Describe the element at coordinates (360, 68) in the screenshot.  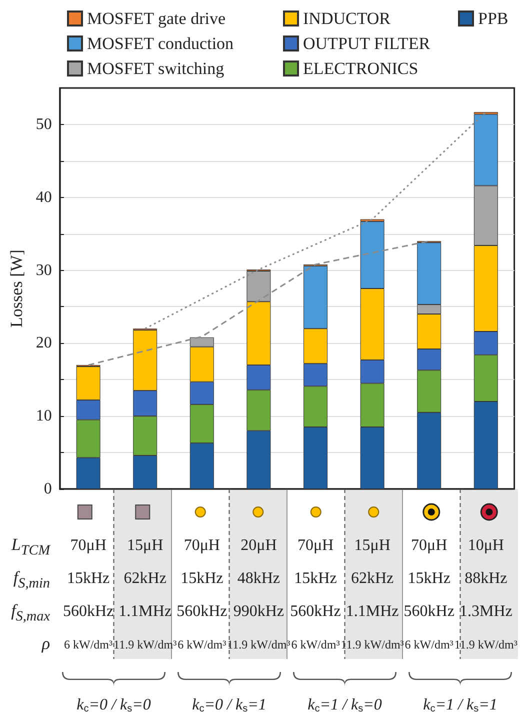
I see `legend-label: ELECTRONICS` at that location.